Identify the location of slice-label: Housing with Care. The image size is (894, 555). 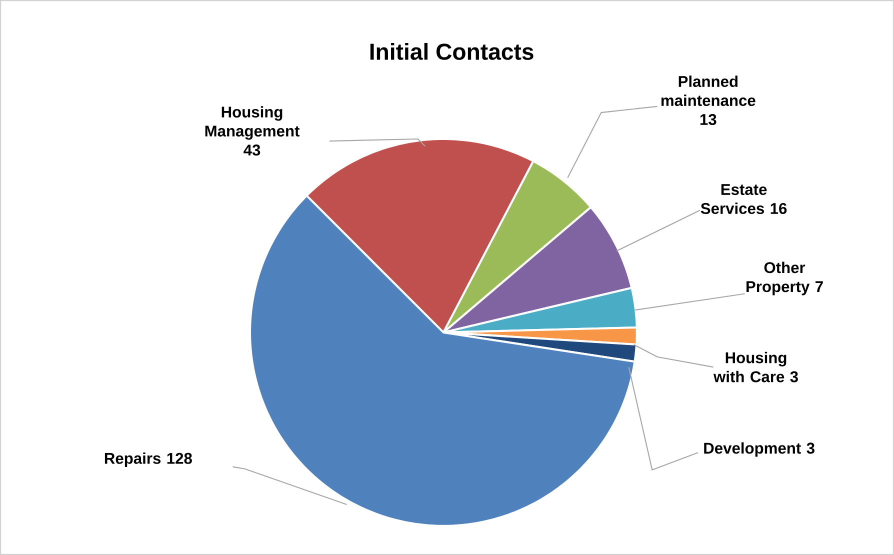
(749, 367).